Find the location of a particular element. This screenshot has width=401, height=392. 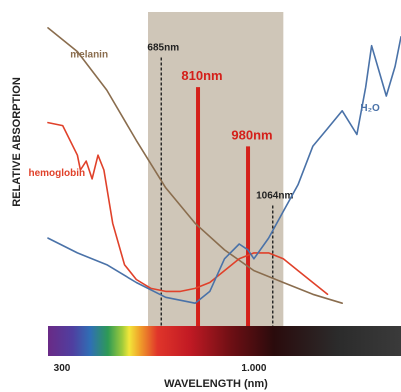

spectrum-bar is located at coordinates (224, 341).